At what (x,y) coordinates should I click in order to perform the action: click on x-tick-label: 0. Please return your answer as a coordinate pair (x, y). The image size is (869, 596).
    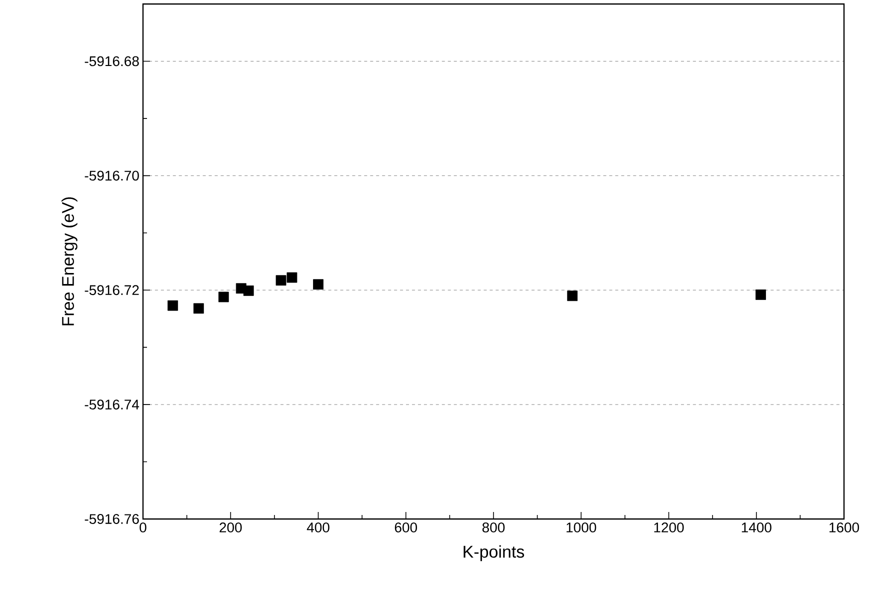
    Looking at the image, I should click on (143, 527).